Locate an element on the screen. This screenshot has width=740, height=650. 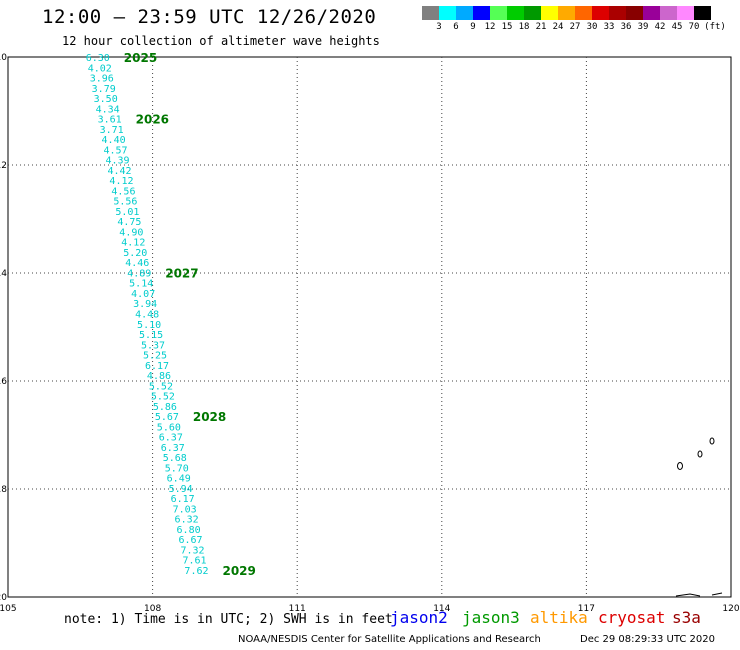
wave-height-label: 5.60 is located at coordinates (169, 427).